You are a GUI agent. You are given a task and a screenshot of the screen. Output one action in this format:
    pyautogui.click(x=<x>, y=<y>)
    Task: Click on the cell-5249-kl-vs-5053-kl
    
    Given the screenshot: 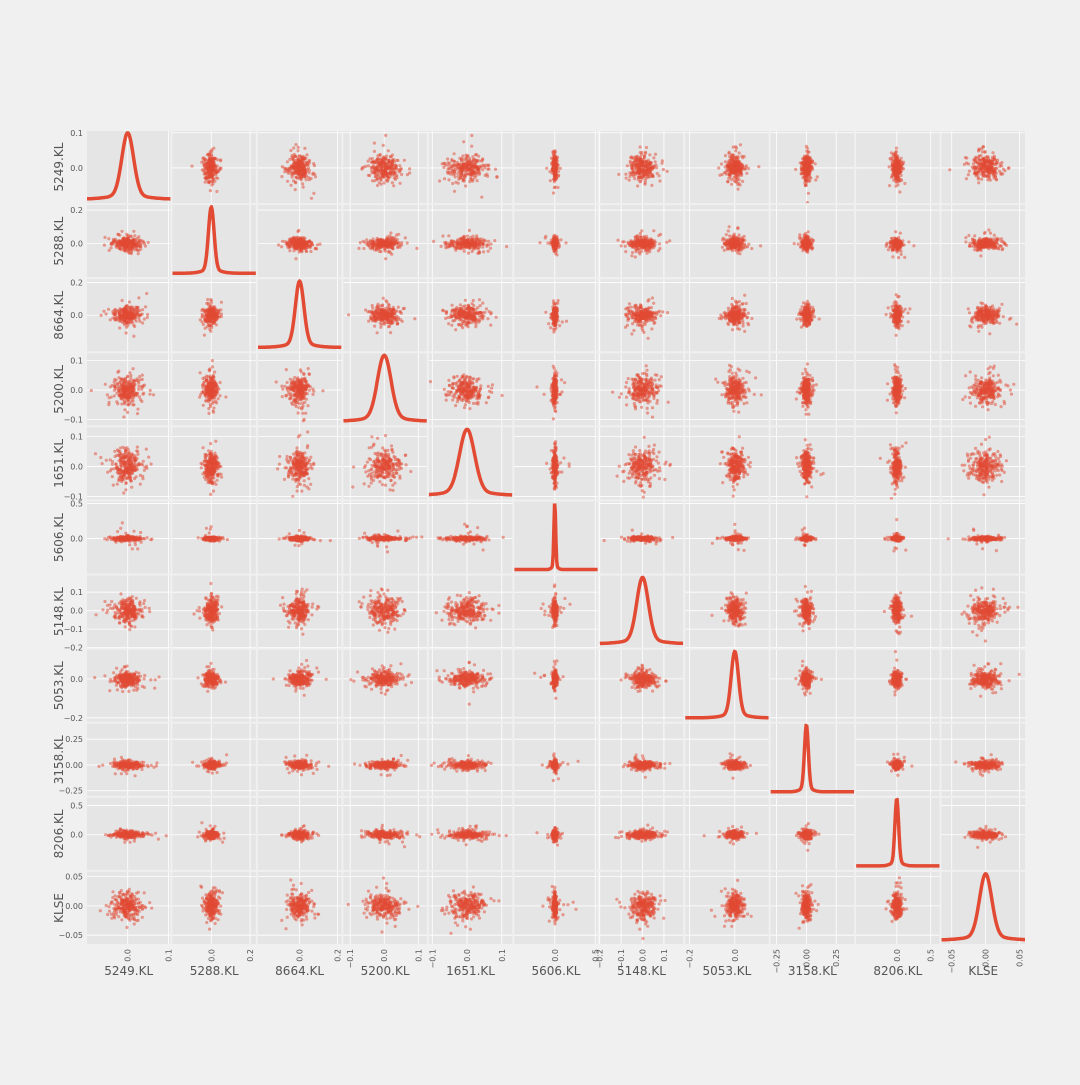 What is the action you would take?
    pyautogui.click(x=726, y=167)
    